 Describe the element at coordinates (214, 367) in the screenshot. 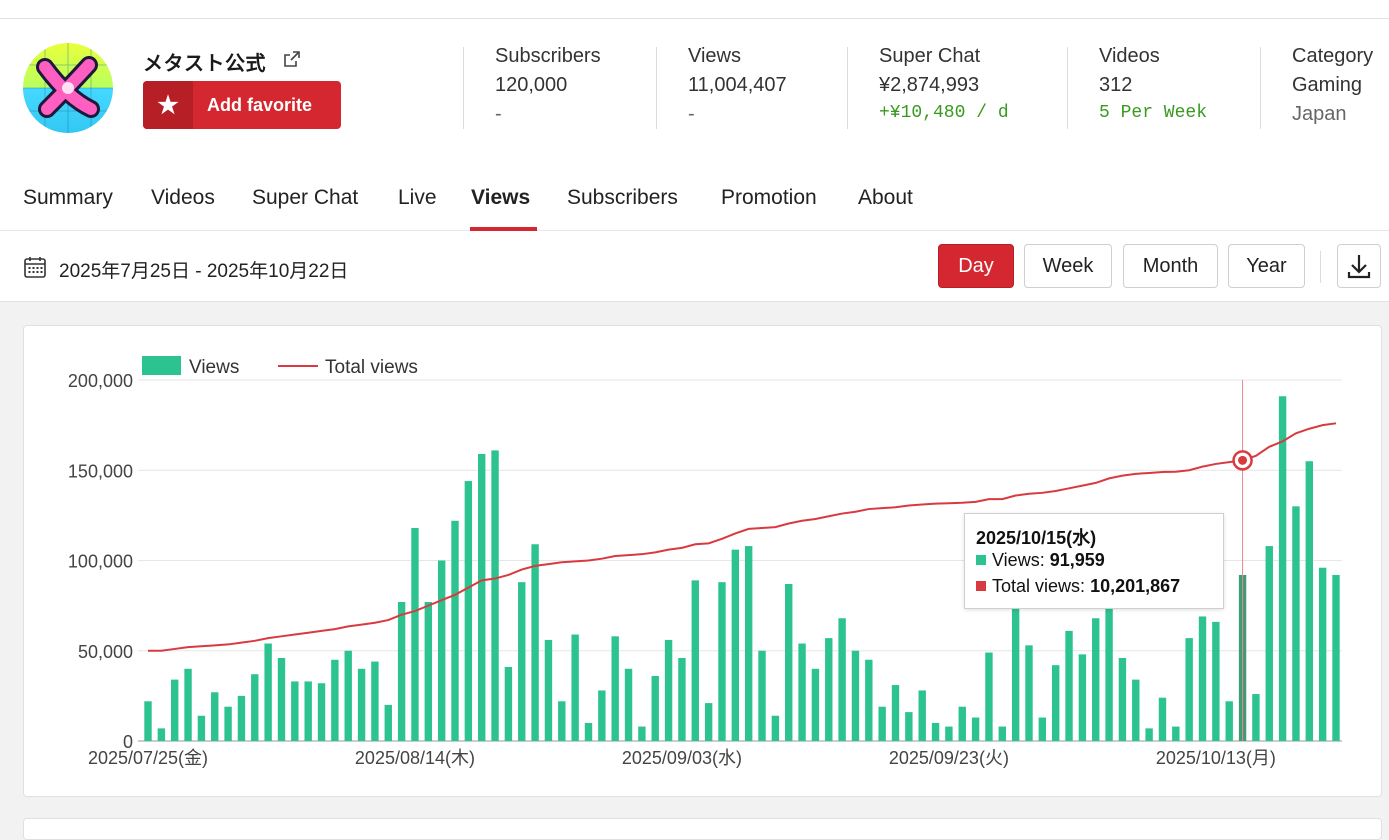

I see `legend-views-label: Views` at that location.